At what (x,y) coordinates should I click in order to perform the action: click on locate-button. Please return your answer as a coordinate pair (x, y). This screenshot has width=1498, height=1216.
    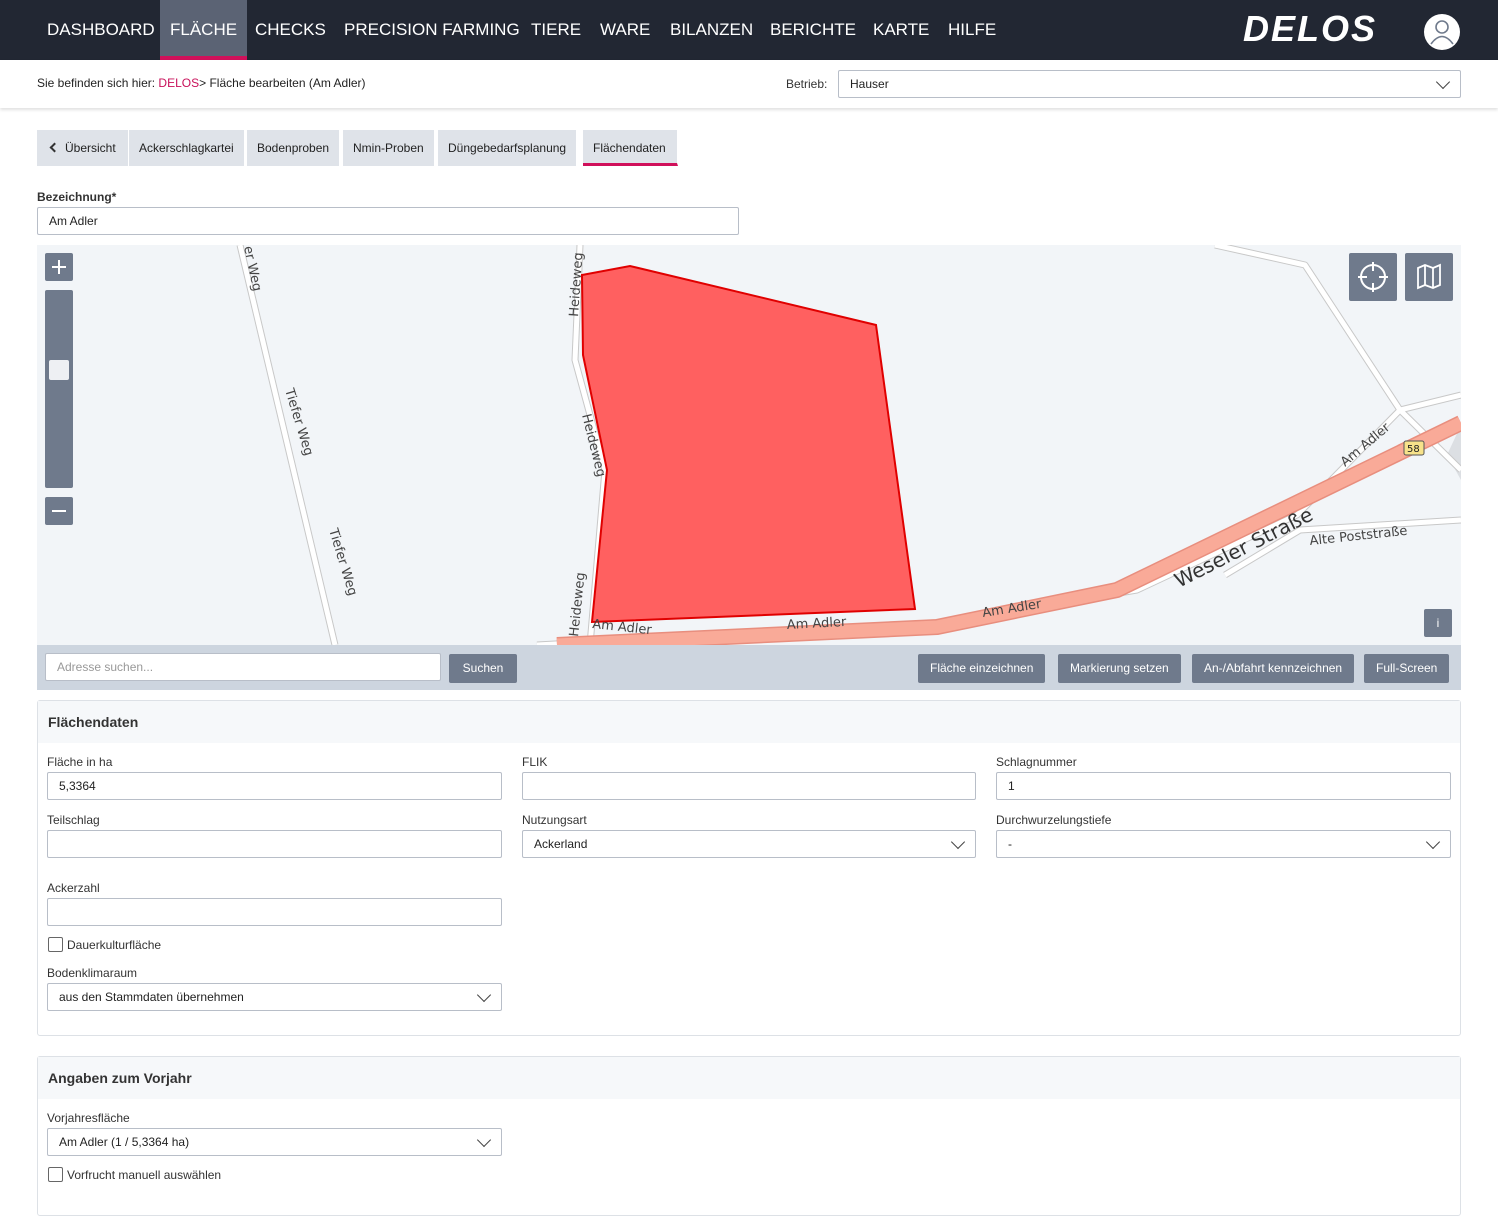
    Looking at the image, I should click on (1373, 277).